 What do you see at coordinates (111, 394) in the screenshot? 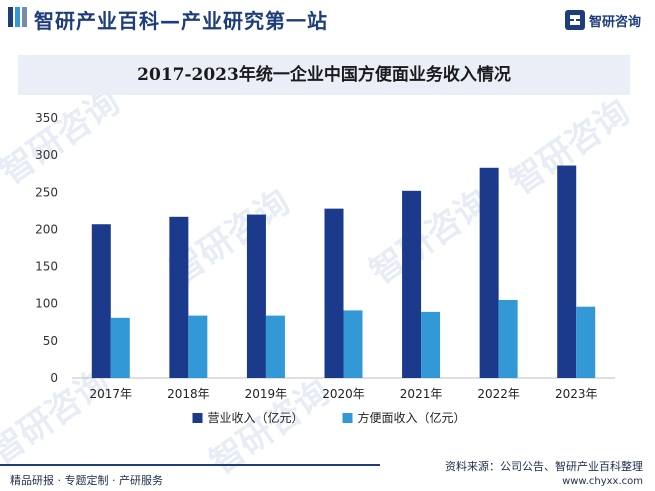
I see `x-tick-label: 2017年` at bounding box center [111, 394].